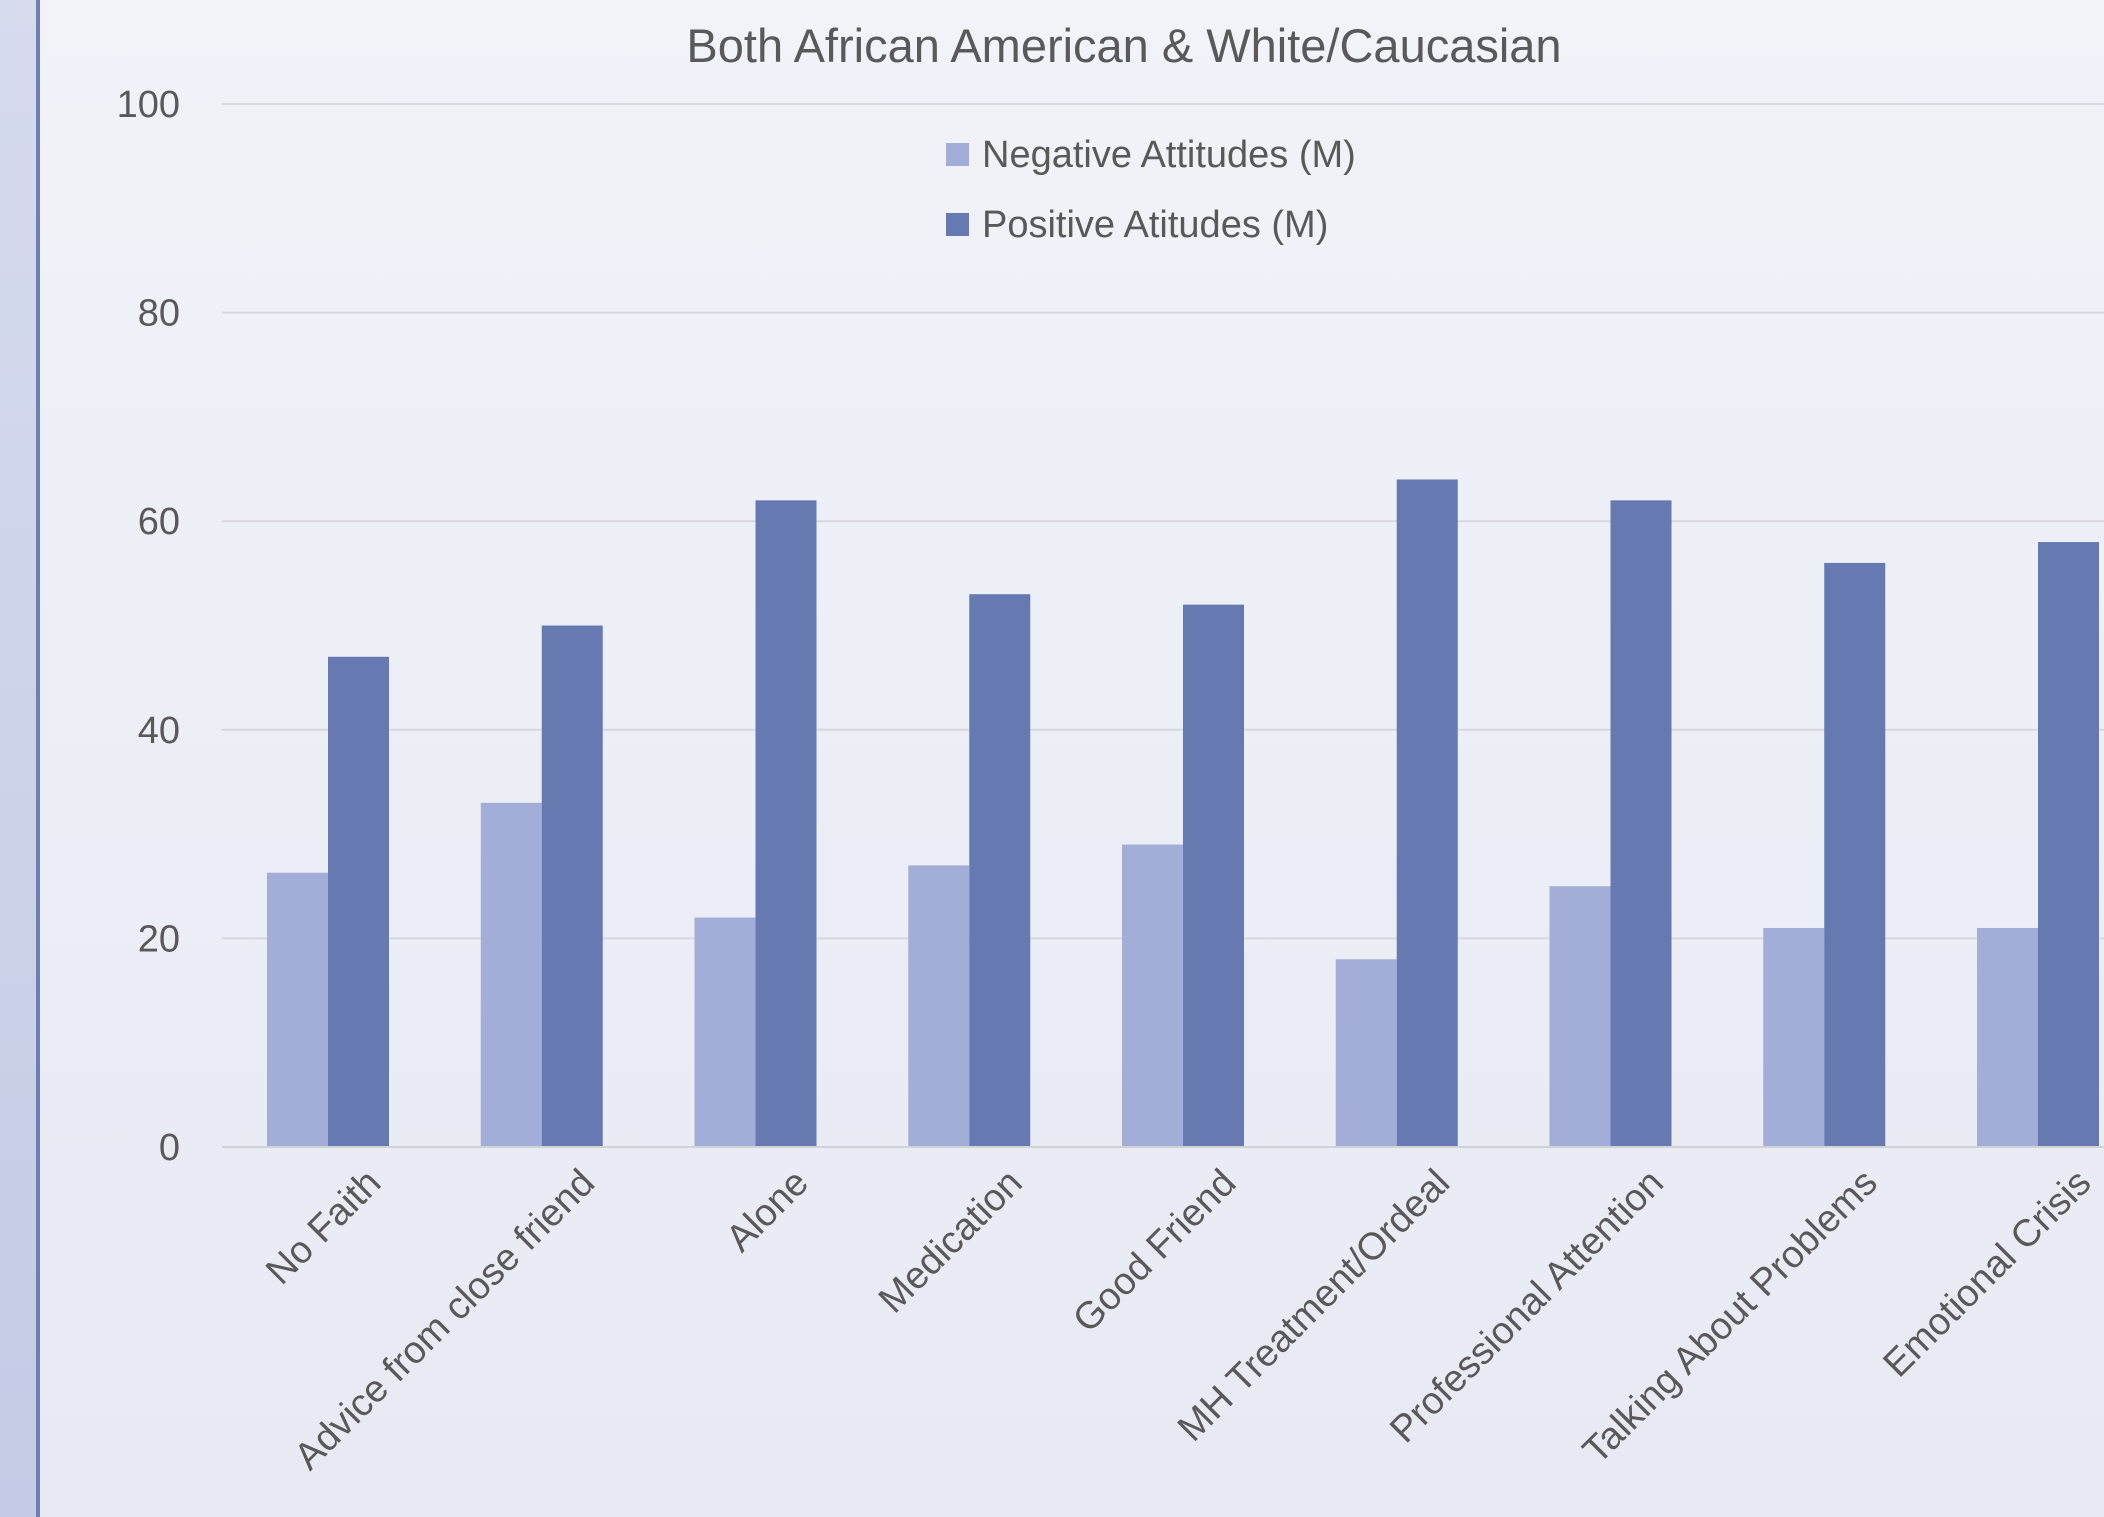  What do you see at coordinates (159, 731) in the screenshot?
I see `y-tick-label-40: 40` at bounding box center [159, 731].